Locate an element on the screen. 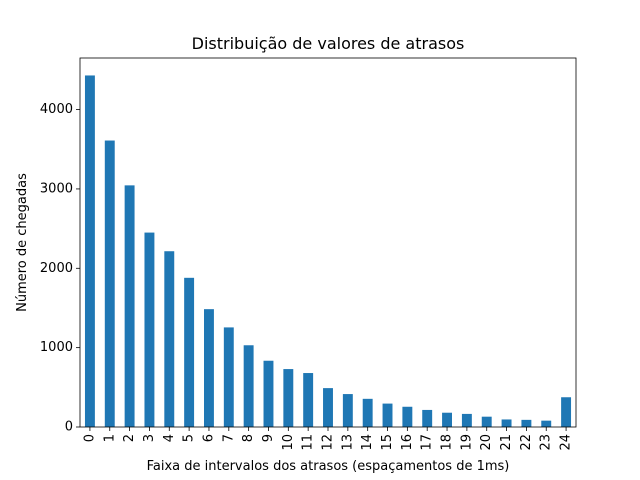 This screenshot has height=480, width=640. x-tick-label: 21 is located at coordinates (506, 442).